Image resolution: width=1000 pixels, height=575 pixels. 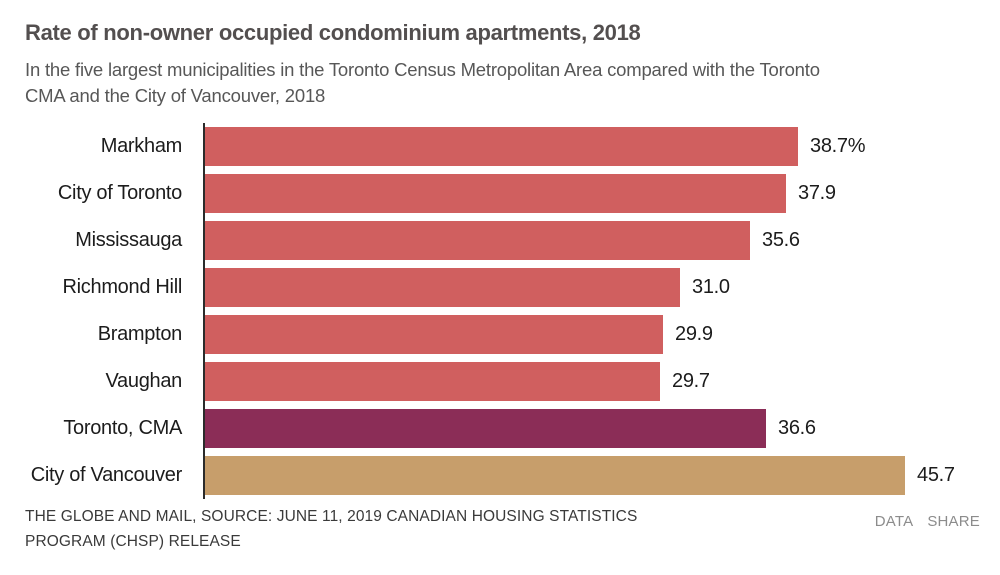 I want to click on chart-row: City of Vancouver 45.7, so click(x=500, y=479).